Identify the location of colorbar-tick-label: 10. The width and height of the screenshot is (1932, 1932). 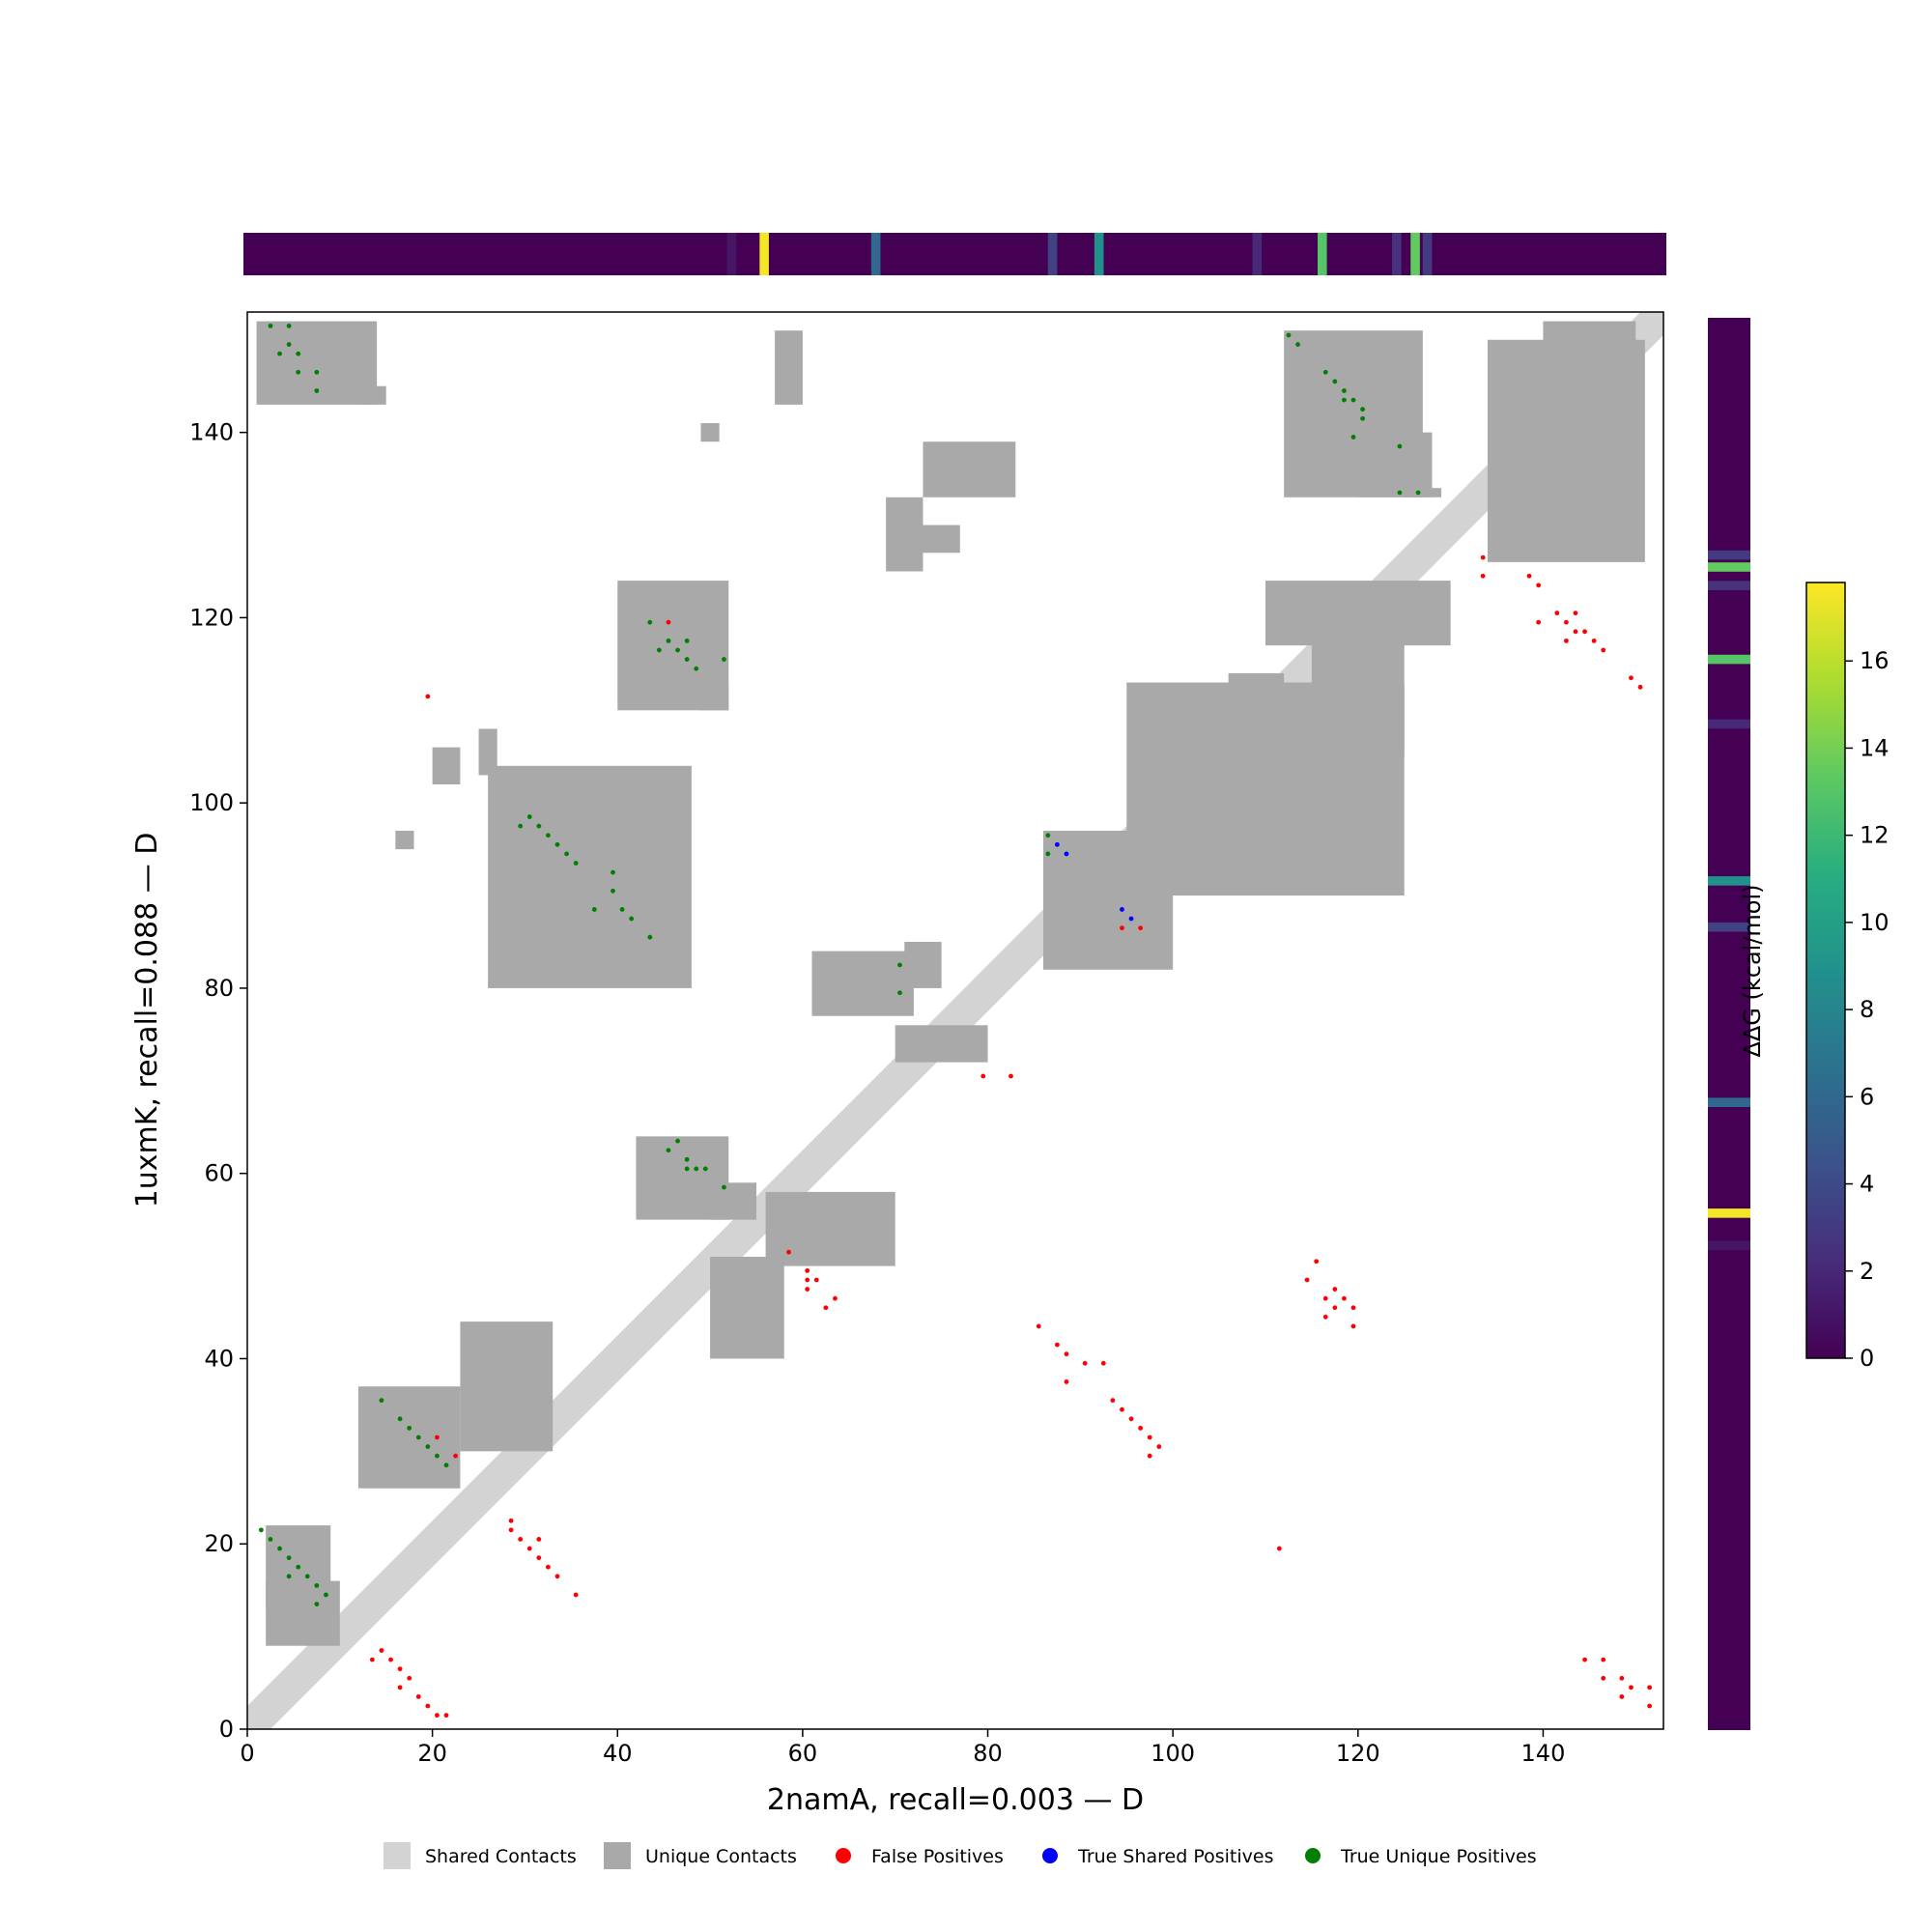
(1874, 922).